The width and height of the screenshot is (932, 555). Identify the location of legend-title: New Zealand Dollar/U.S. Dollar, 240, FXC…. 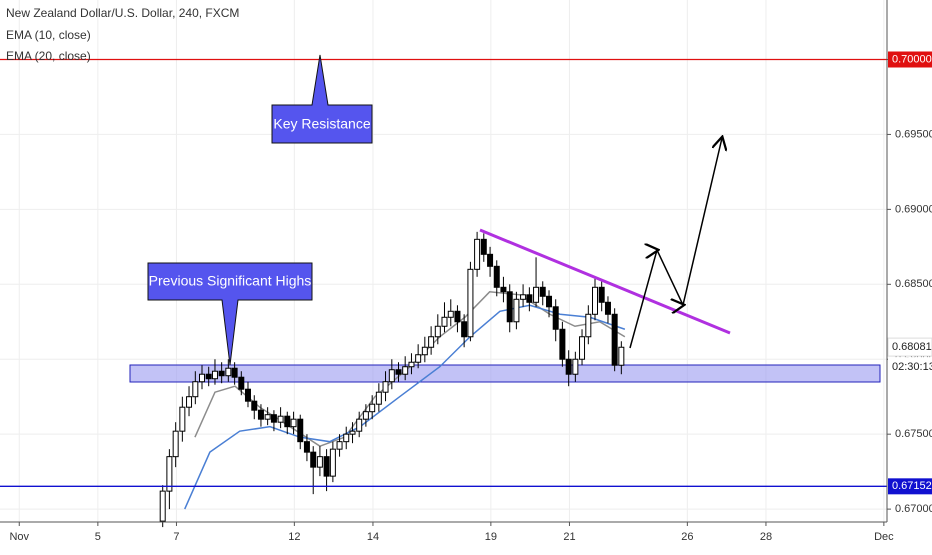
(122, 13).